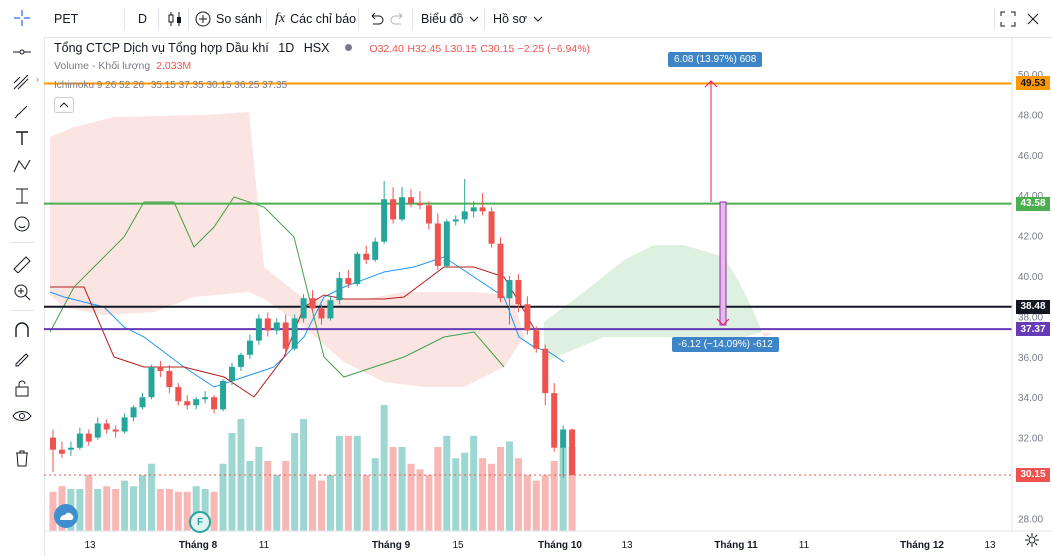 The image size is (1052, 556). What do you see at coordinates (723, 322) in the screenshot?
I see `measure-down-arrow` at bounding box center [723, 322].